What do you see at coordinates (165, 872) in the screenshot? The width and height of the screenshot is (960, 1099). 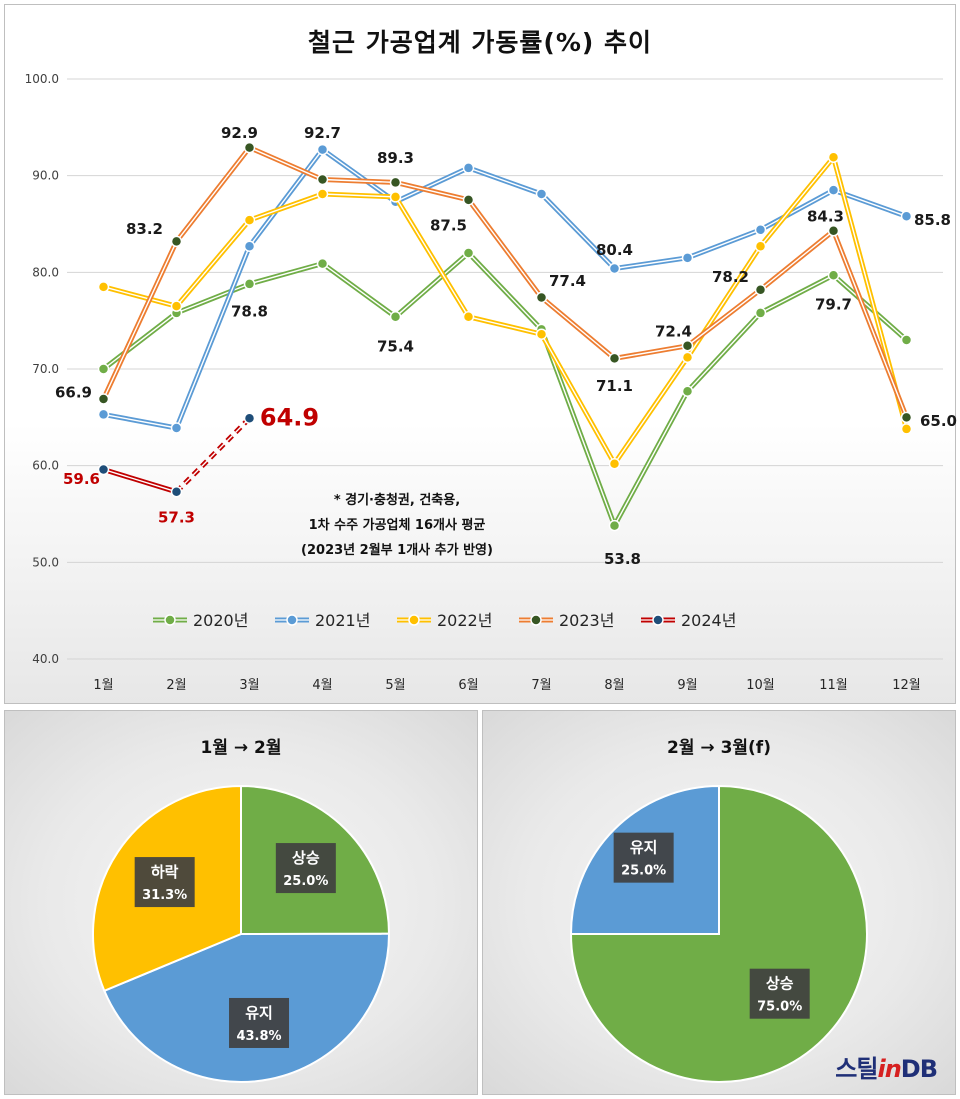 I see `pie-label-name: 하락` at bounding box center [165, 872].